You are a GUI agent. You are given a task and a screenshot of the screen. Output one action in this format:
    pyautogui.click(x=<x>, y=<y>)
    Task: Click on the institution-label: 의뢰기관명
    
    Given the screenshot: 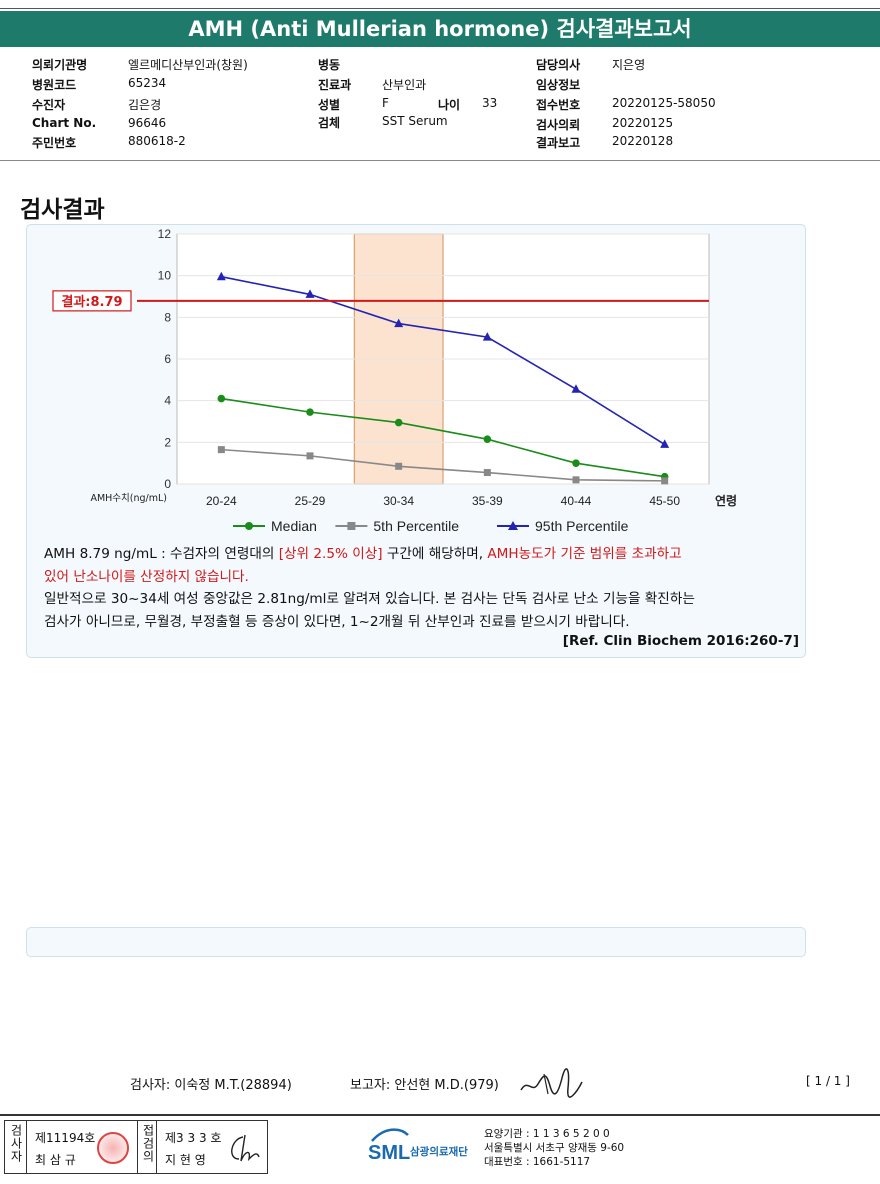 What is the action you would take?
    pyautogui.click(x=60, y=65)
    